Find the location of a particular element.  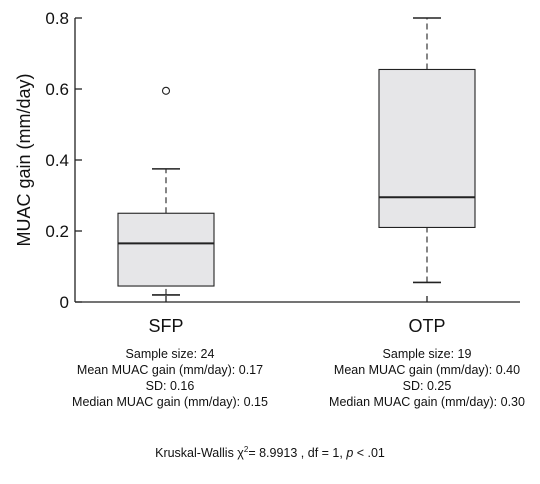

sfp-outlier is located at coordinates (166, 90).